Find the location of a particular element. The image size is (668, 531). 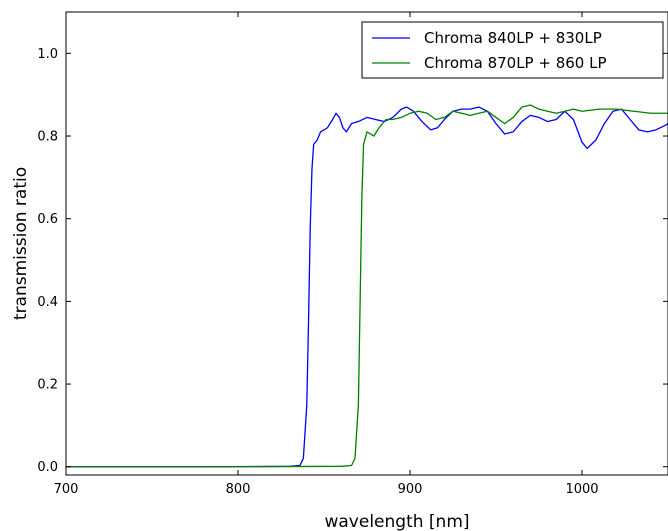

legend-box is located at coordinates (512, 50).